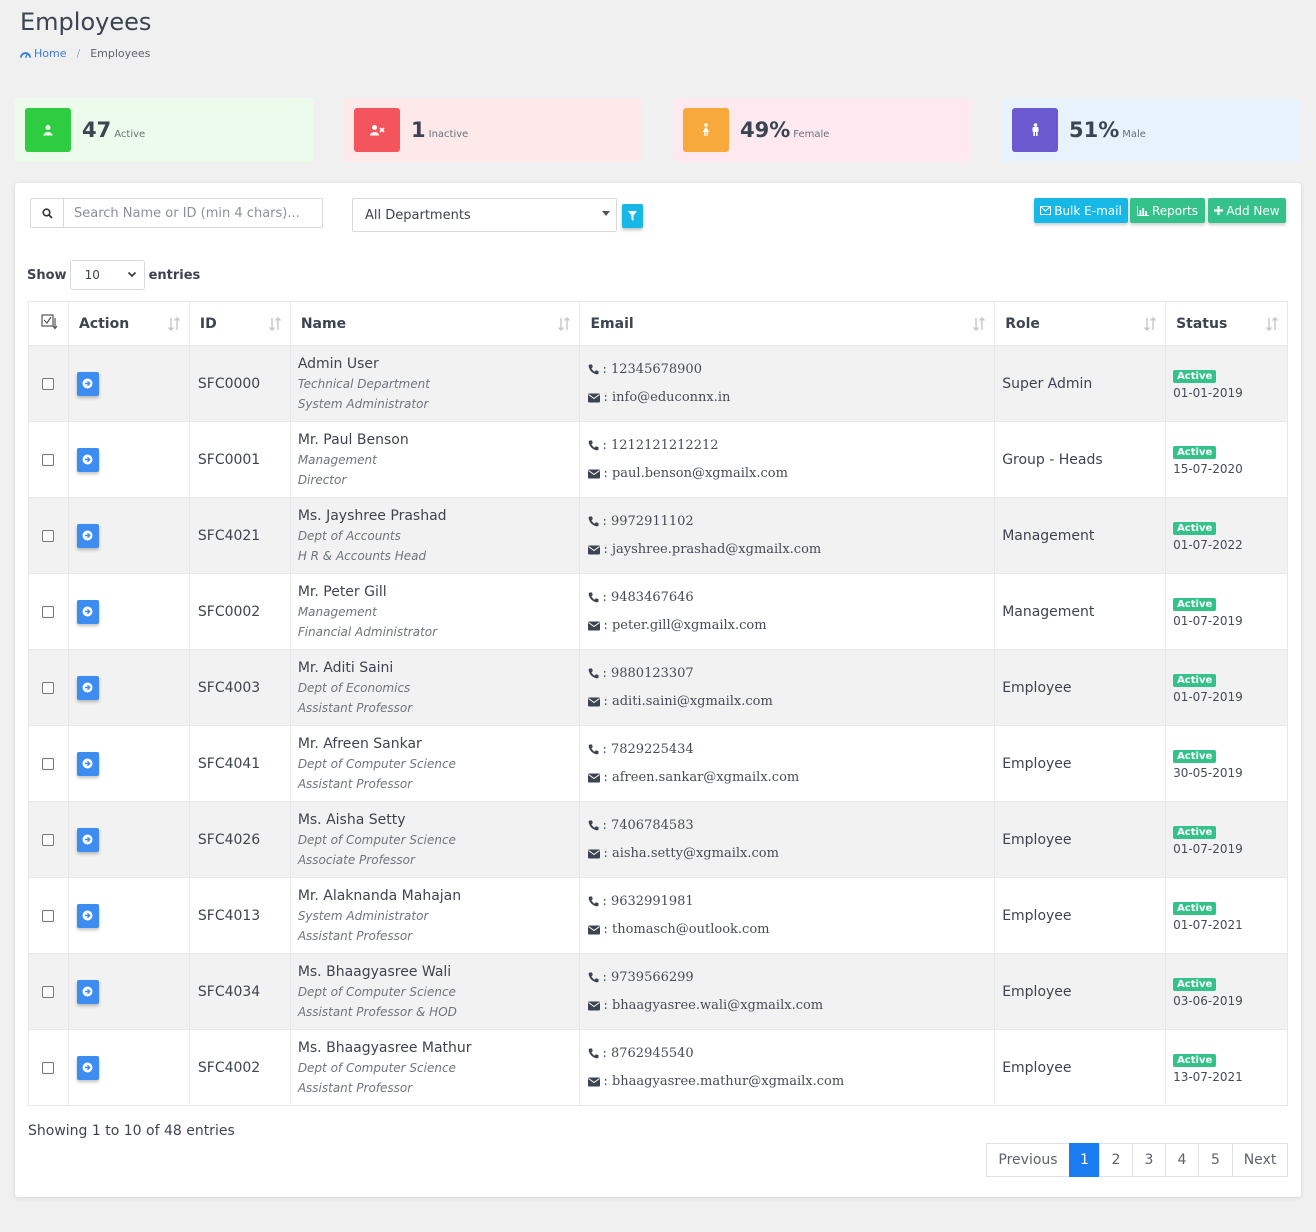  What do you see at coordinates (354, 687) in the screenshot?
I see `employee-department: Dept of Economics` at bounding box center [354, 687].